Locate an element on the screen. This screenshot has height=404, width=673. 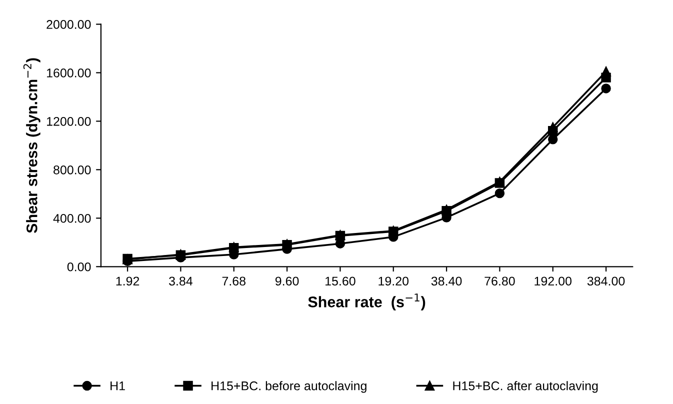
x-tick-label: 19.20 is located at coordinates (393, 281).